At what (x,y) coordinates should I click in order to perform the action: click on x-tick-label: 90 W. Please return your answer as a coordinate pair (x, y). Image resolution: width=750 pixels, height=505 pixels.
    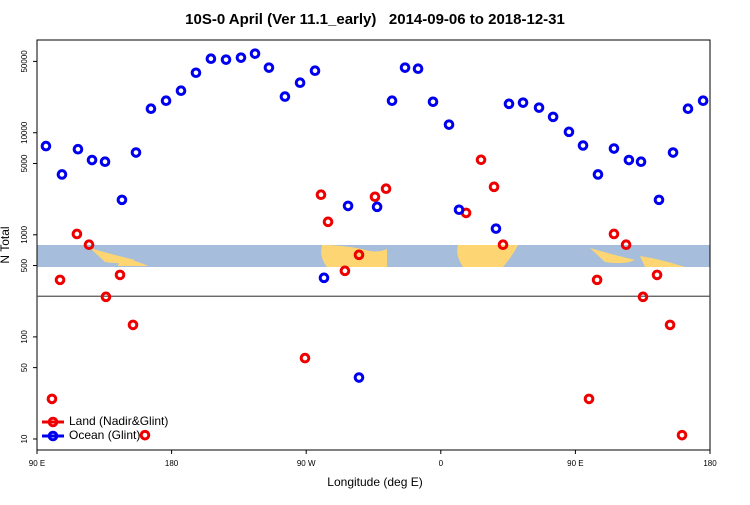
    Looking at the image, I should click on (306, 463).